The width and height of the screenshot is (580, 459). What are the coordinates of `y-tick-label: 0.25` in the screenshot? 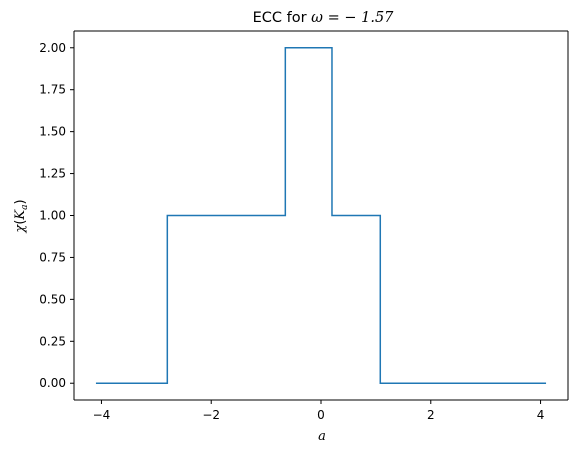 It's located at (52, 341).